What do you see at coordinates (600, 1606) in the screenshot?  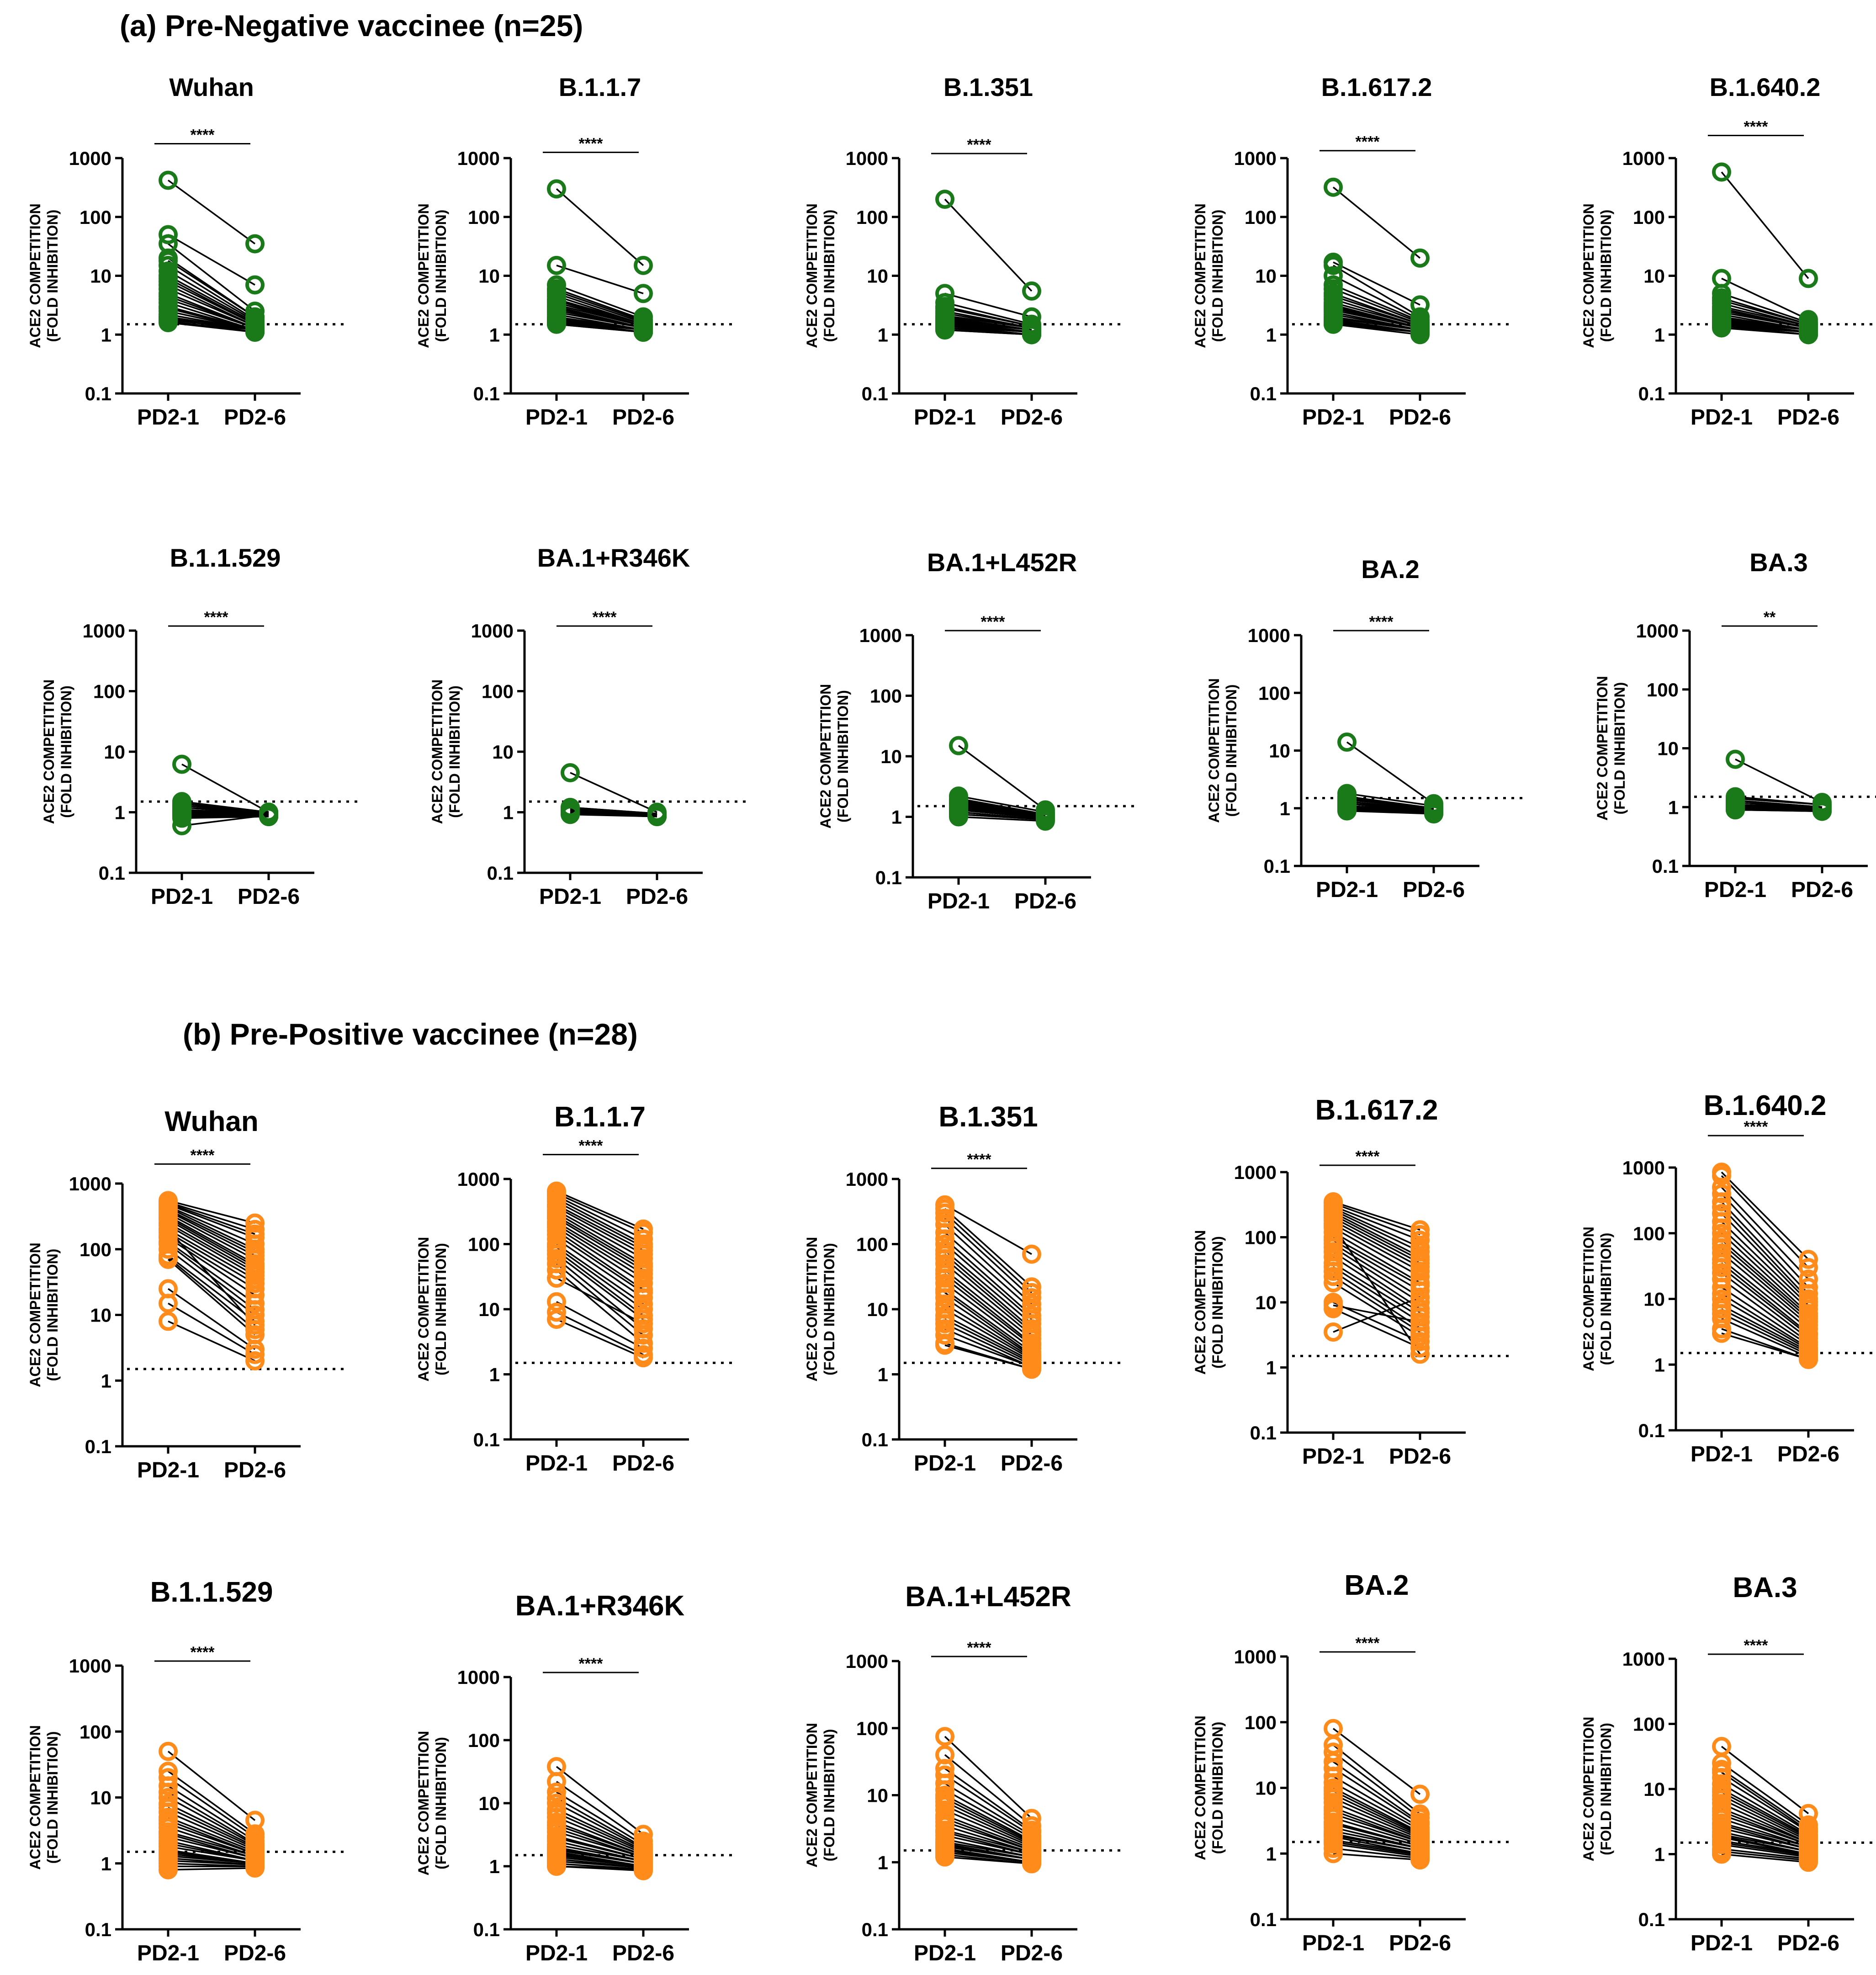 I see `panel-title: BA.1+R346K` at bounding box center [600, 1606].